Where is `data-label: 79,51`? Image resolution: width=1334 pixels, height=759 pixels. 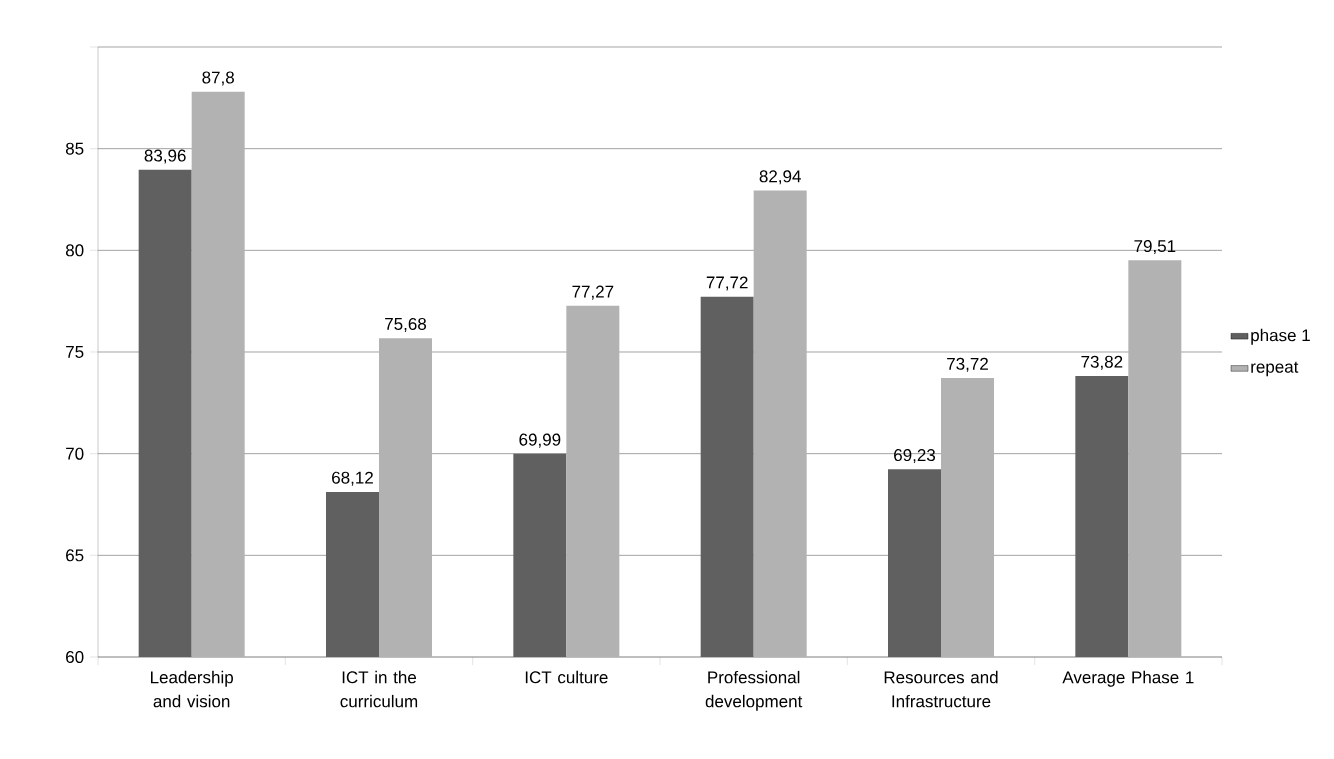 data-label: 79,51 is located at coordinates (1155, 247).